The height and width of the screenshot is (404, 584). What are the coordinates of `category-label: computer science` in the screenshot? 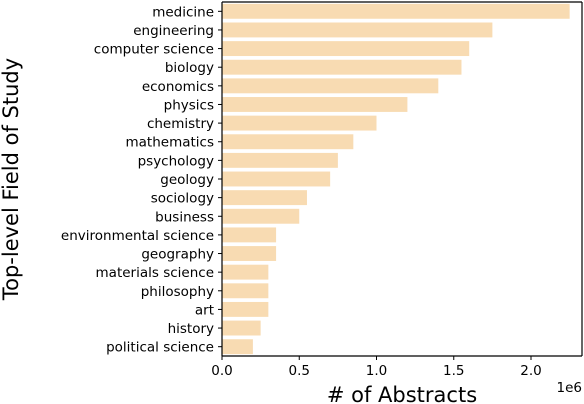 It's located at (154, 50).